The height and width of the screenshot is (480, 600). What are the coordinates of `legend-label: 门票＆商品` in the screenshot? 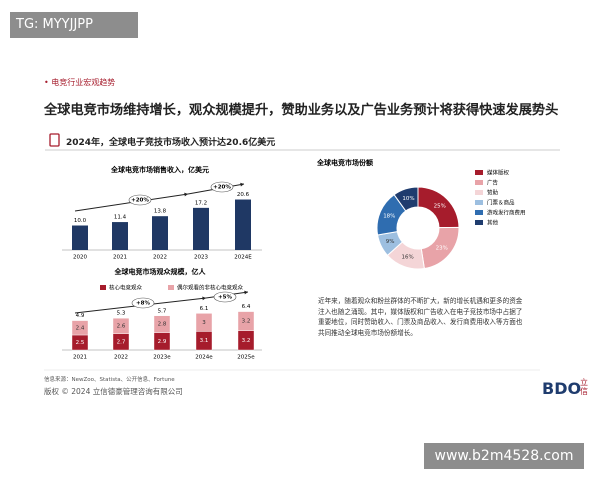 It's located at (501, 203).